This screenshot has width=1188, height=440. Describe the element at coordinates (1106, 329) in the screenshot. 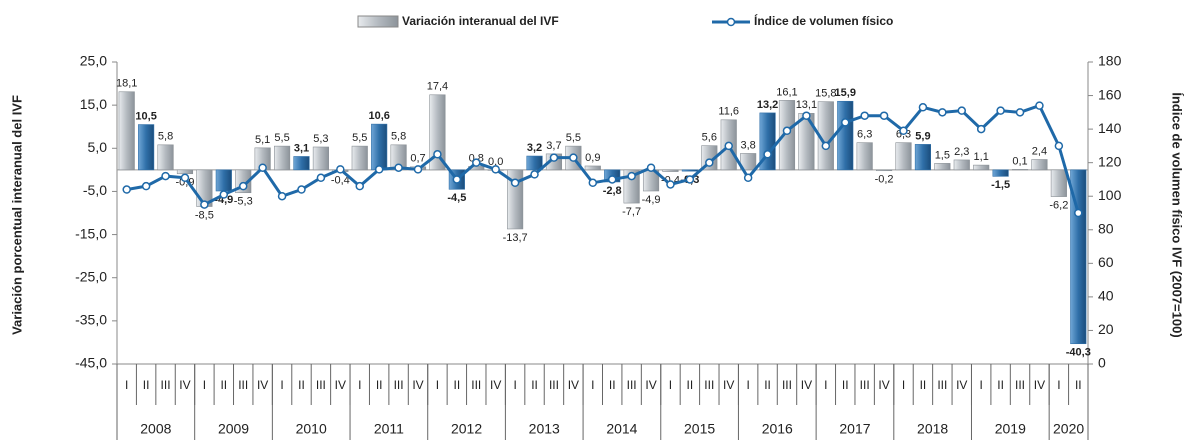

I see `y2-tick-label: 20` at that location.